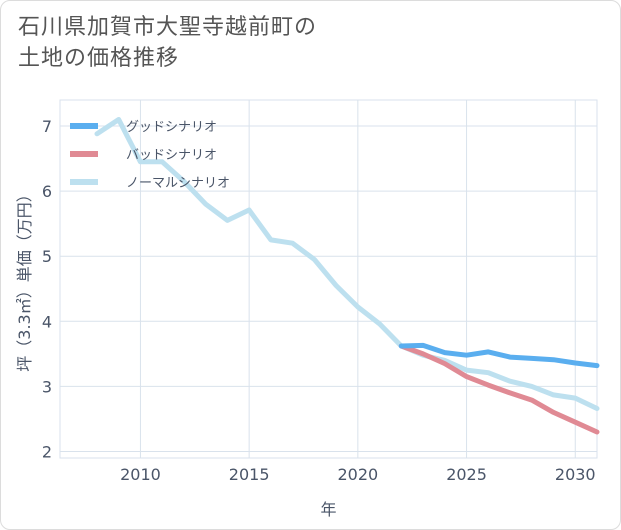  Describe the element at coordinates (575, 474) in the screenshot. I see `x-tick-label: 2030` at that location.